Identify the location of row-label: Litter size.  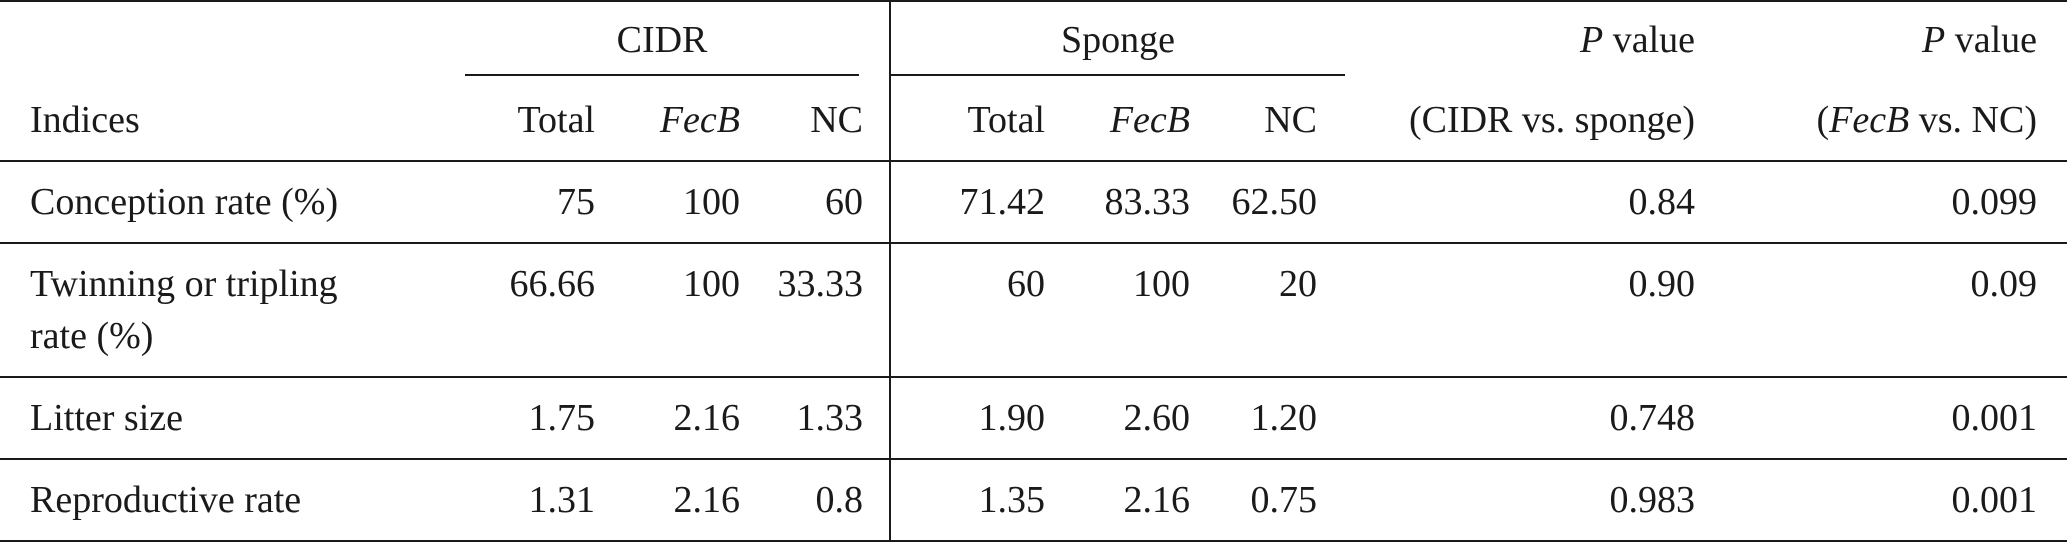
(106, 418).